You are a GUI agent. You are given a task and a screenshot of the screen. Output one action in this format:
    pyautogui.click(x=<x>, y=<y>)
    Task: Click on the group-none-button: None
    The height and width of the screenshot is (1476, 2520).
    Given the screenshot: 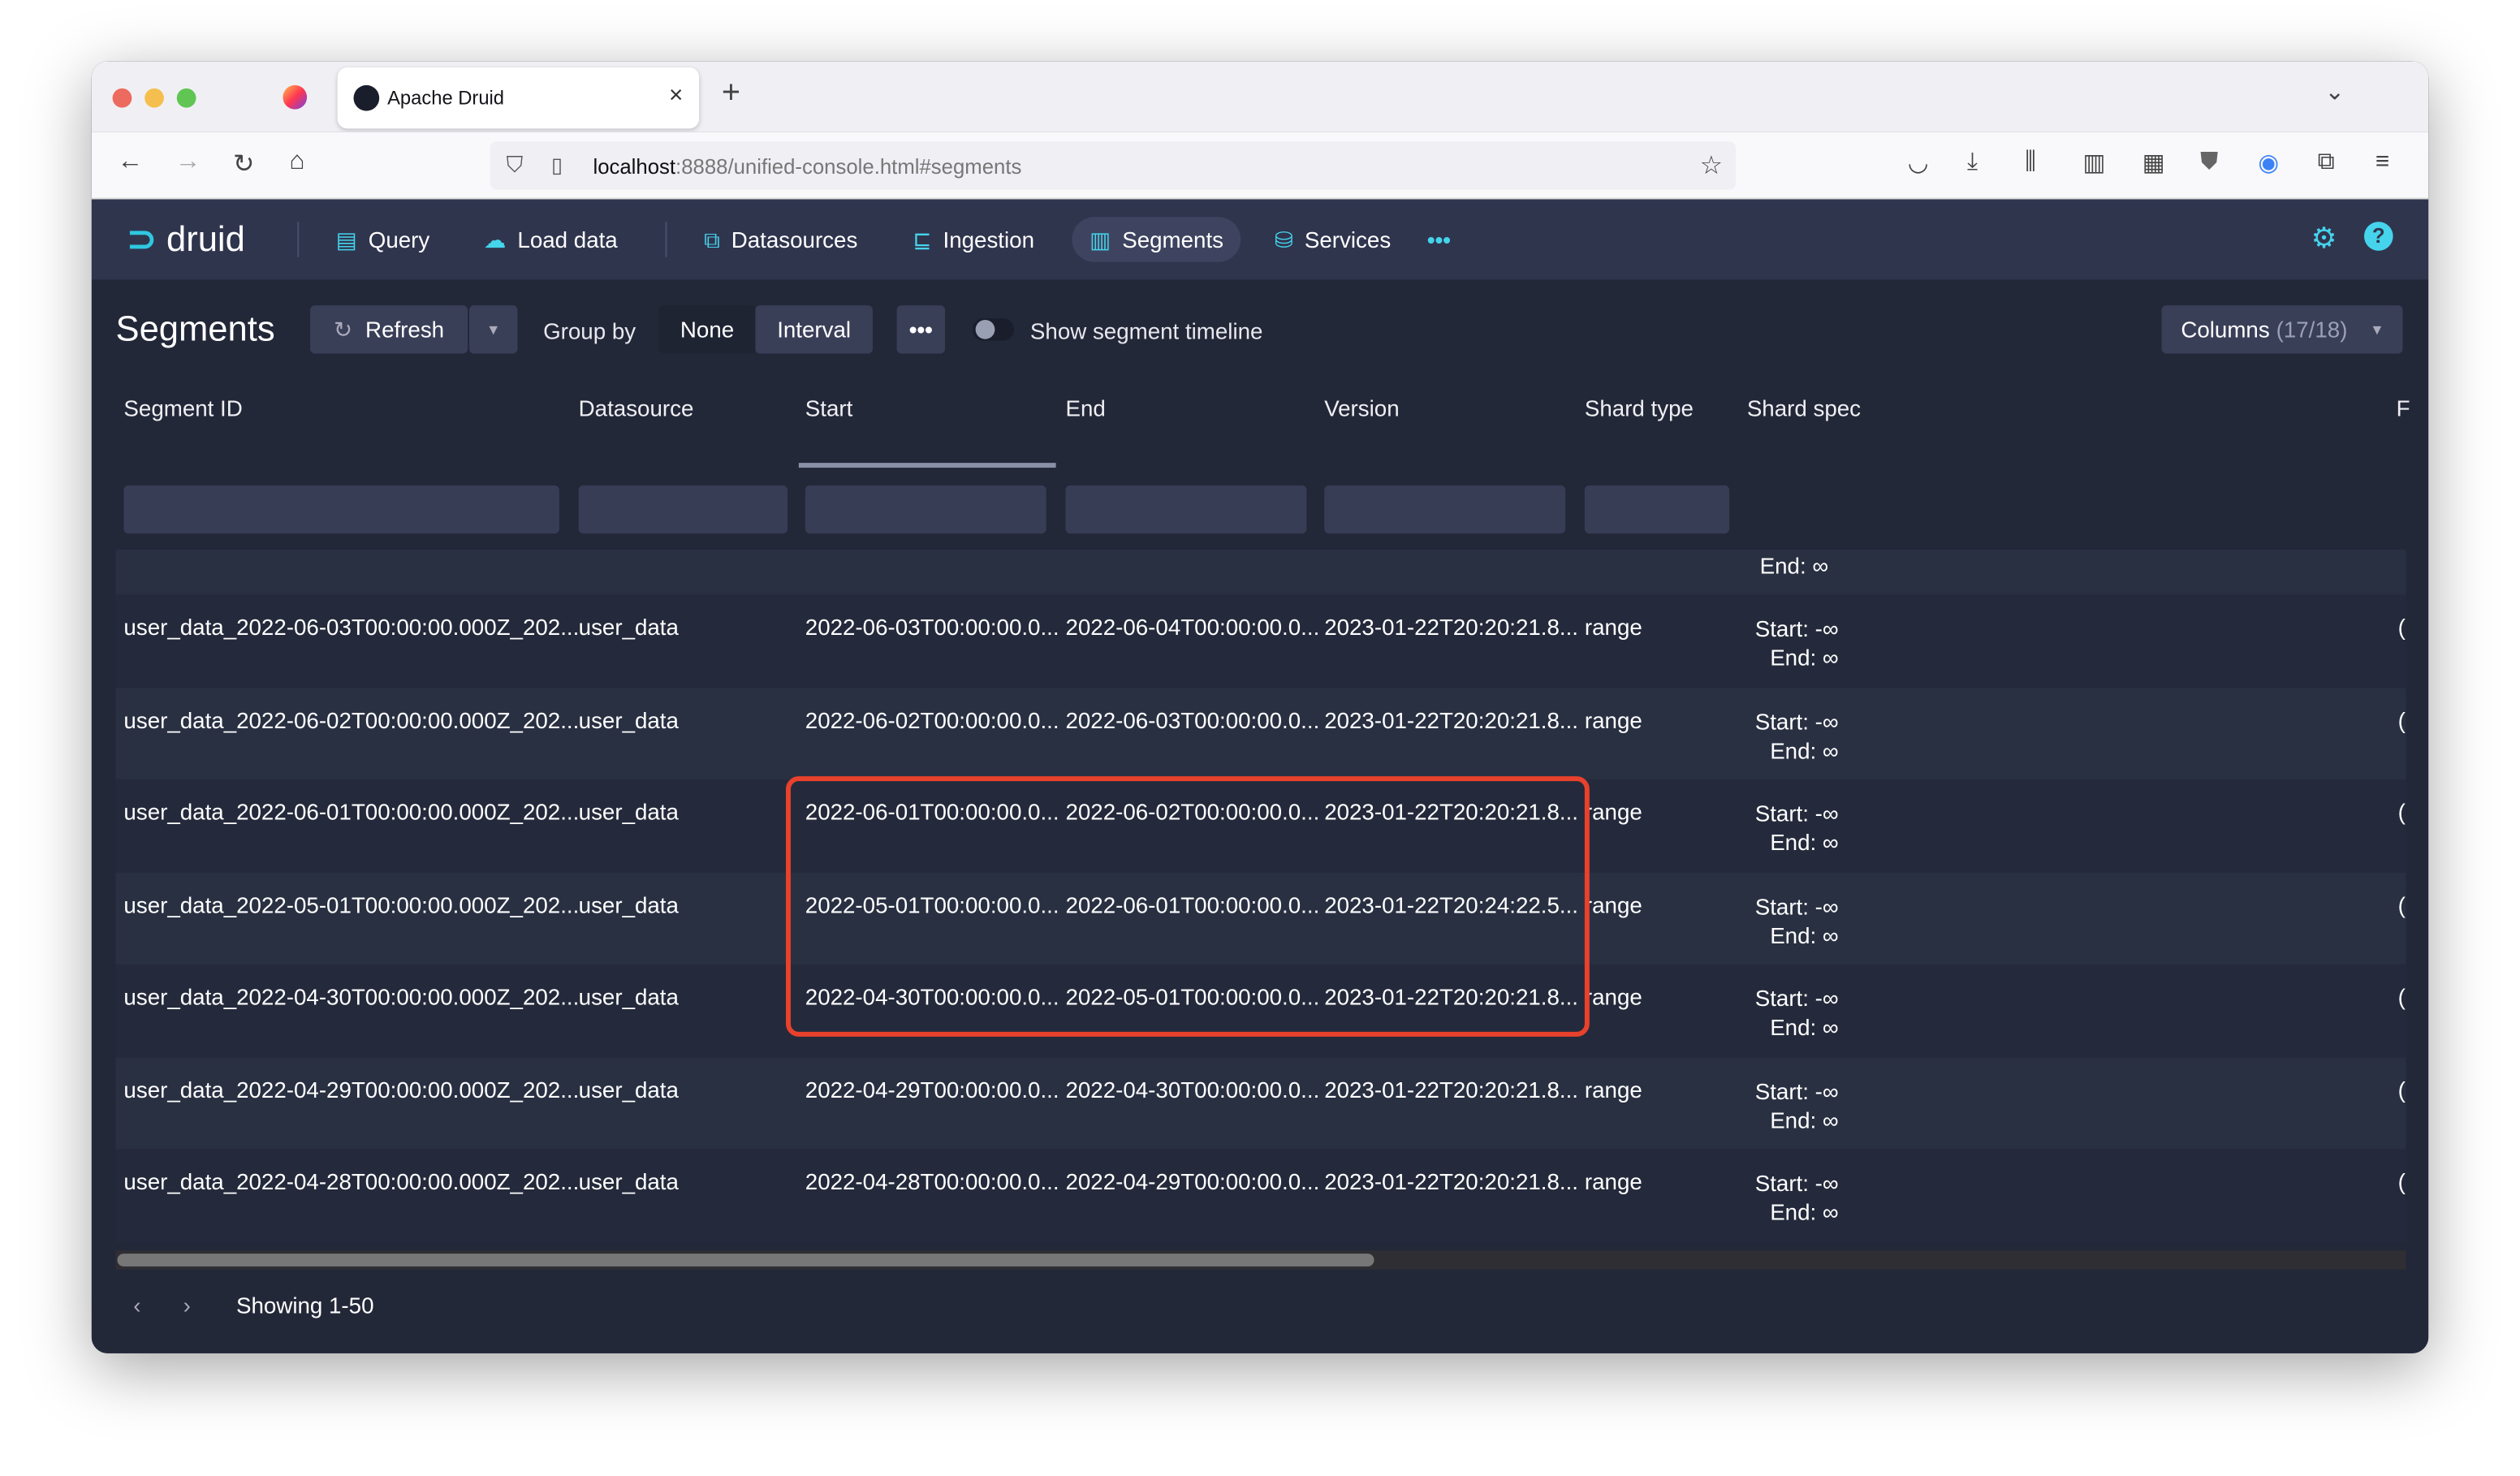 What is the action you would take?
    pyautogui.click(x=707, y=329)
    